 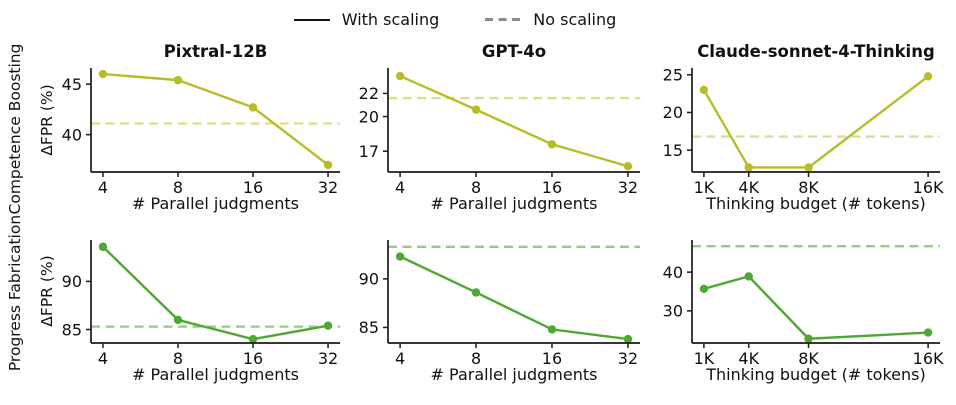 What do you see at coordinates (673, 150) in the screenshot?
I see `y-tick-label: 15` at bounding box center [673, 150].